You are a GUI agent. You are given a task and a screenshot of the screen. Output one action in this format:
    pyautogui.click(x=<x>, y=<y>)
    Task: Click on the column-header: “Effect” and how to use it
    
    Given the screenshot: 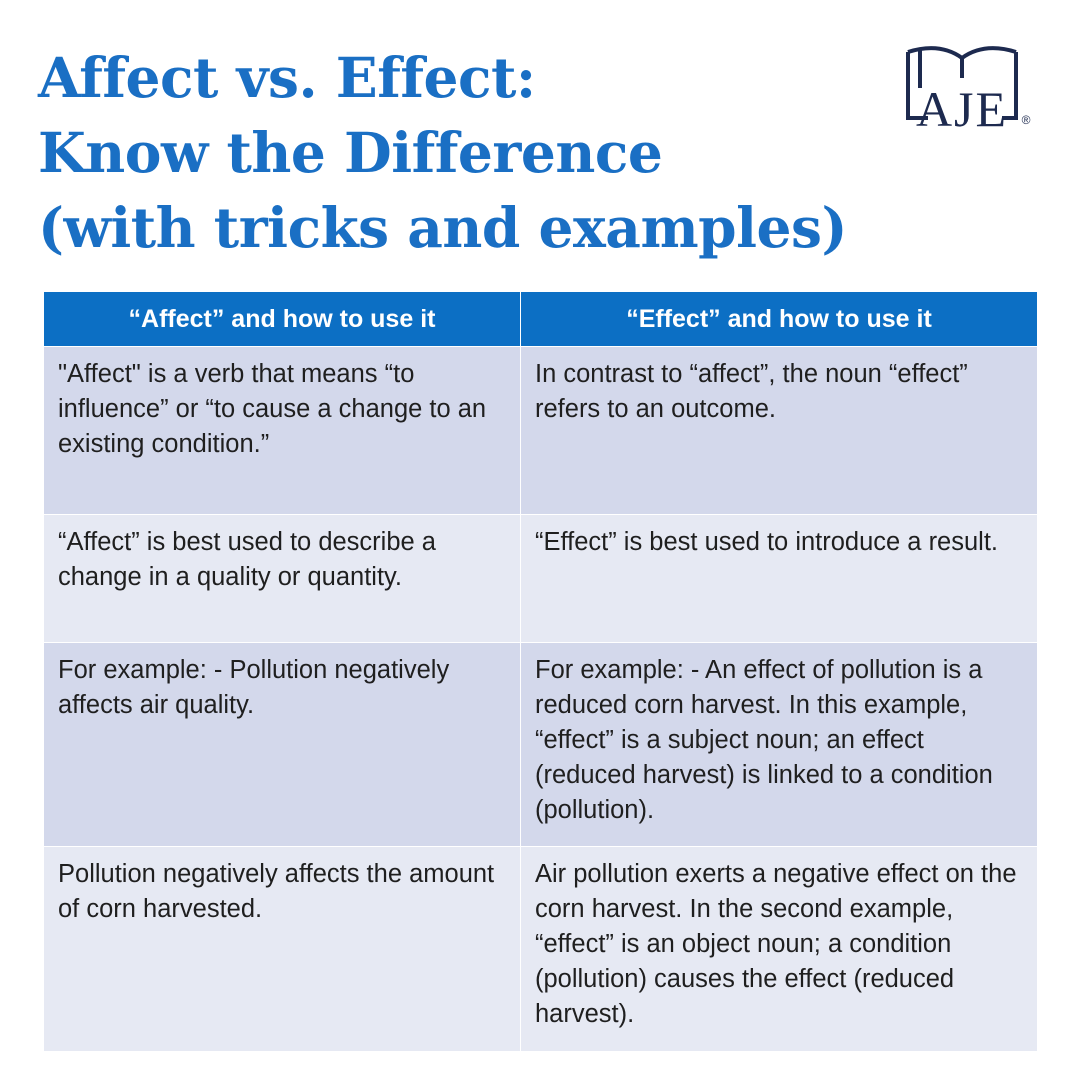 What is the action you would take?
    pyautogui.click(x=779, y=319)
    